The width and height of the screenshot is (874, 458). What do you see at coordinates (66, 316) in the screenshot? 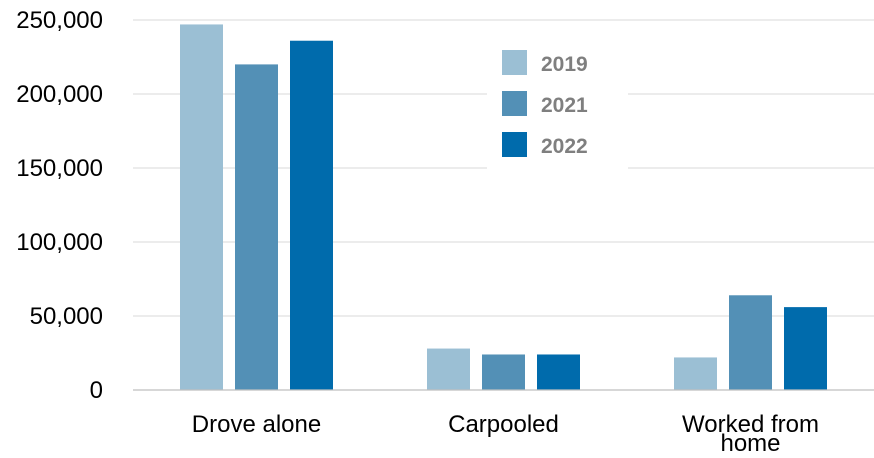
I see `y-tick-label: 50,000` at bounding box center [66, 316].